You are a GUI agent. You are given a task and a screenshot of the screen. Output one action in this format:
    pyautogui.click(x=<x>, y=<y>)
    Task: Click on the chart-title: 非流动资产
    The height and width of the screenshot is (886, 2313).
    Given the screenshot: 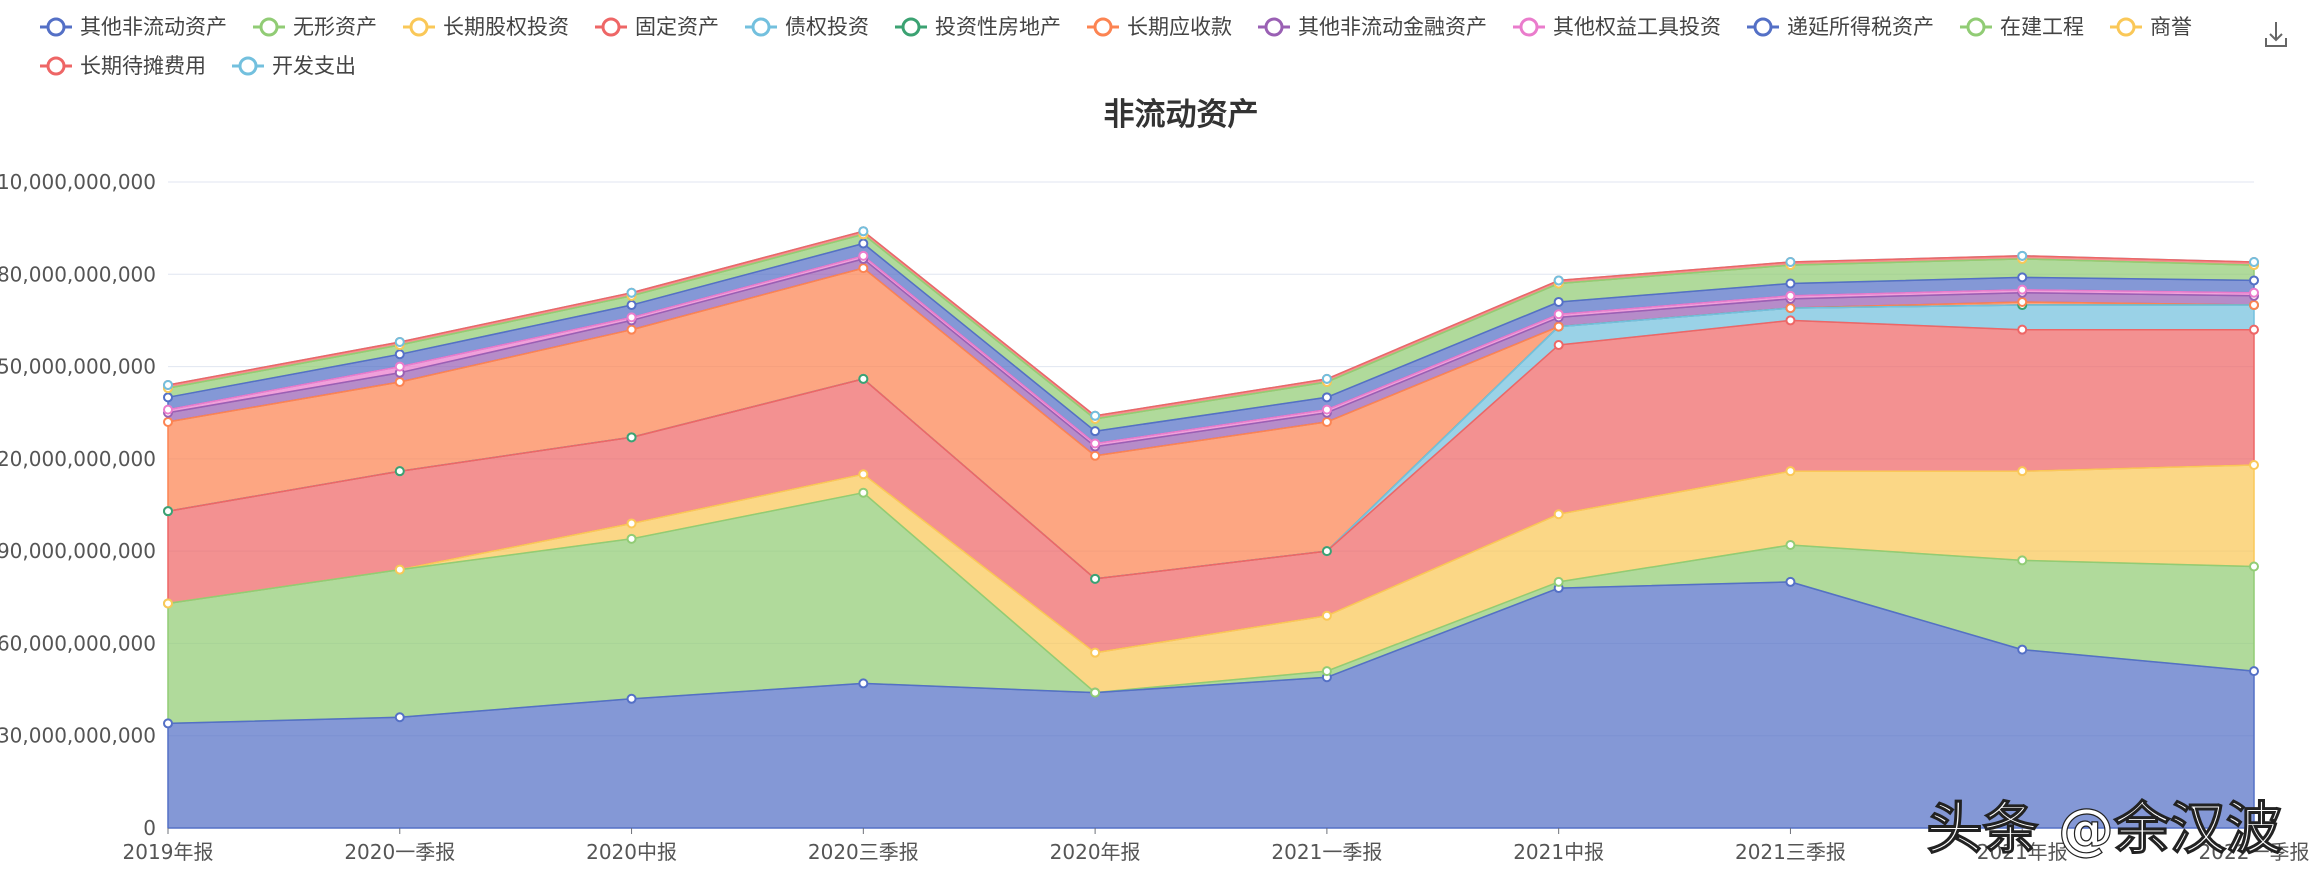 What is the action you would take?
    pyautogui.click(x=1181, y=115)
    